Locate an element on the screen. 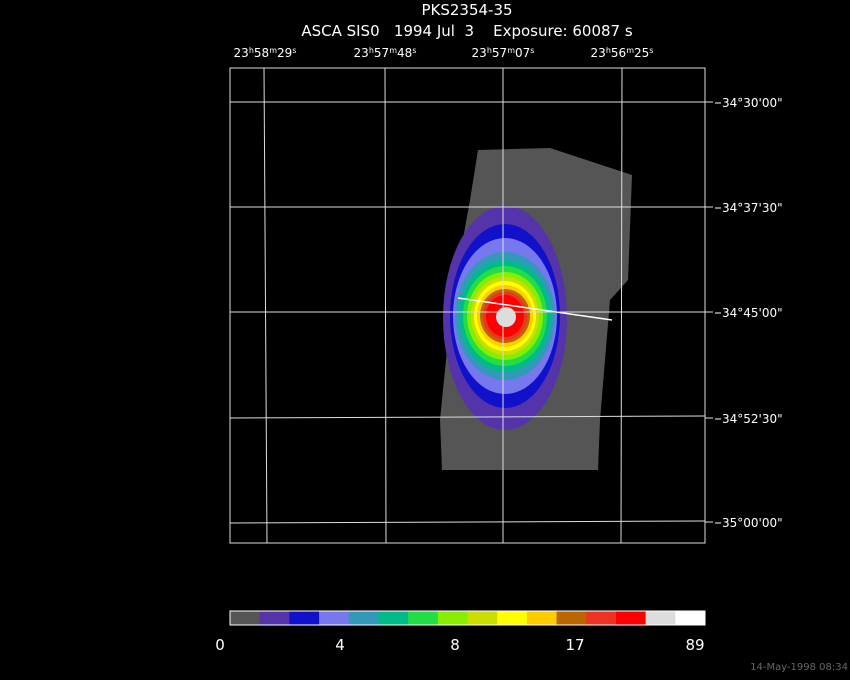 This screenshot has width=850, height=680. streak is located at coordinates (535, 309).